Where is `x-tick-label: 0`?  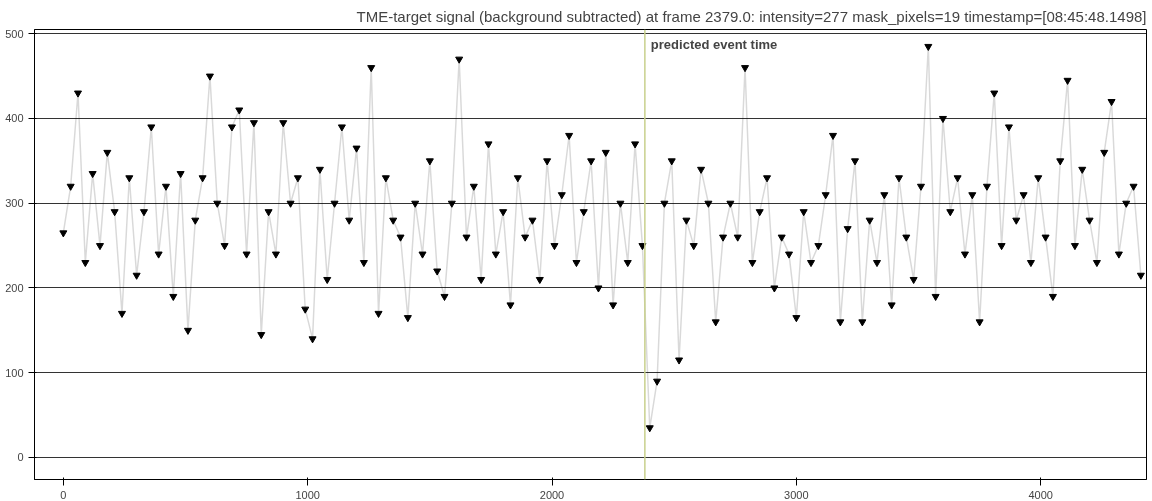
x-tick-label: 0 is located at coordinates (63, 494).